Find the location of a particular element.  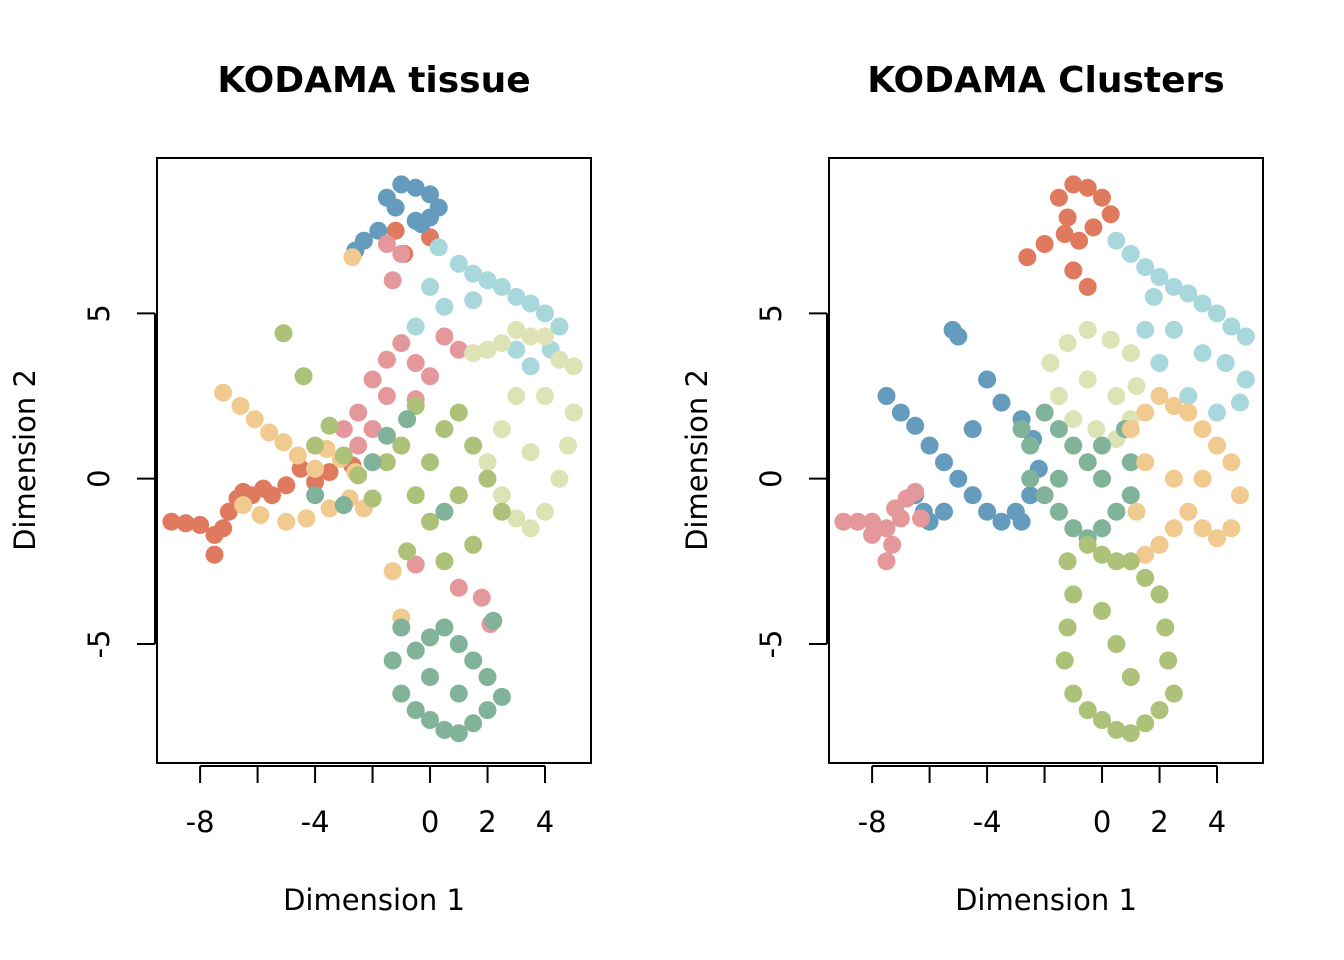

series-olive is located at coordinates (392, 447).